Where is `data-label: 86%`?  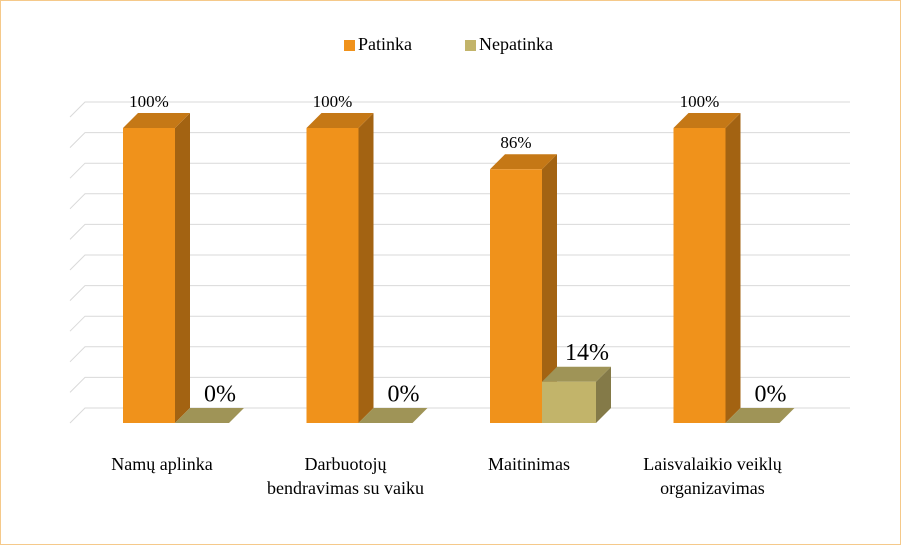
data-label: 86% is located at coordinates (515, 142).